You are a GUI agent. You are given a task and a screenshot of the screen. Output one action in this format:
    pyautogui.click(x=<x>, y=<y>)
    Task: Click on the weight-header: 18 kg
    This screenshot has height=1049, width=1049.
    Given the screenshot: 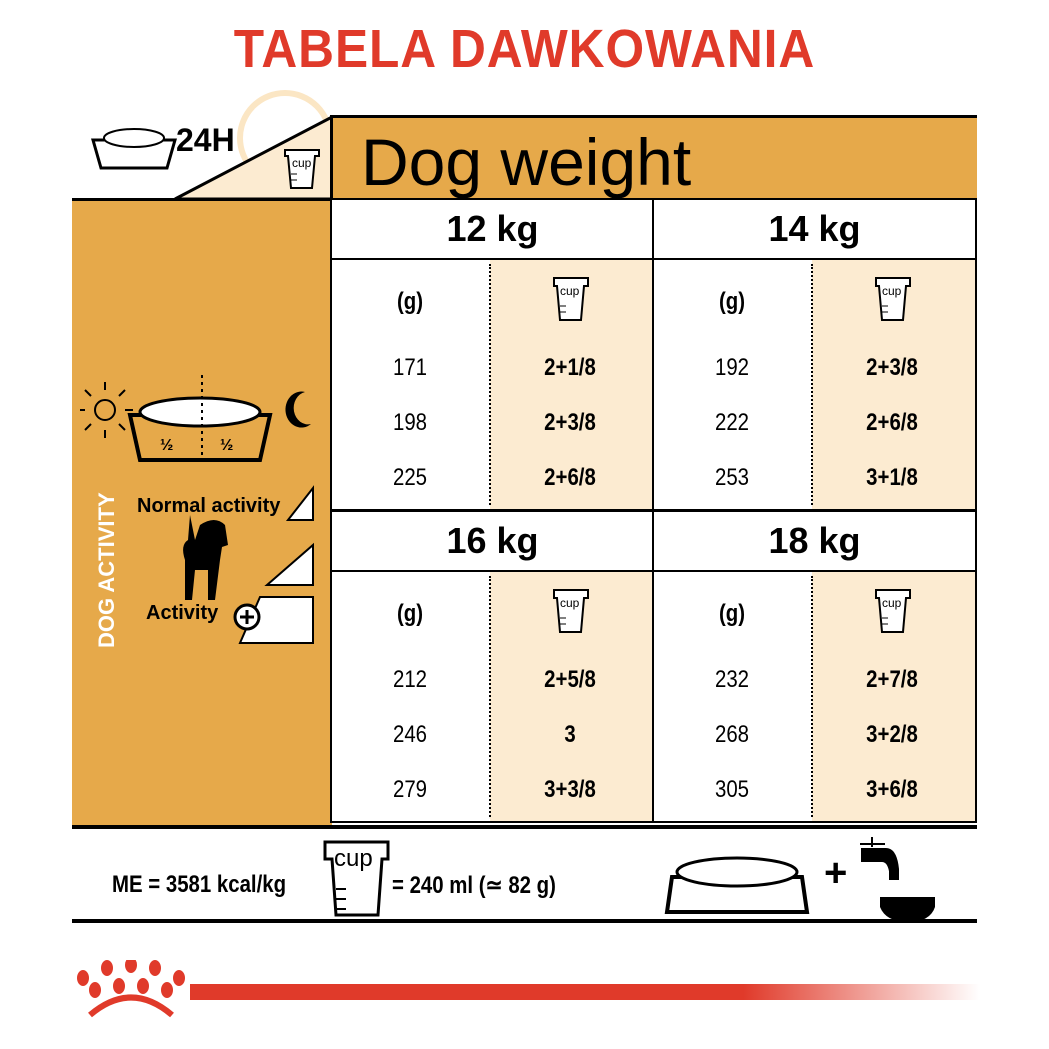 What is the action you would take?
    pyautogui.click(x=814, y=541)
    